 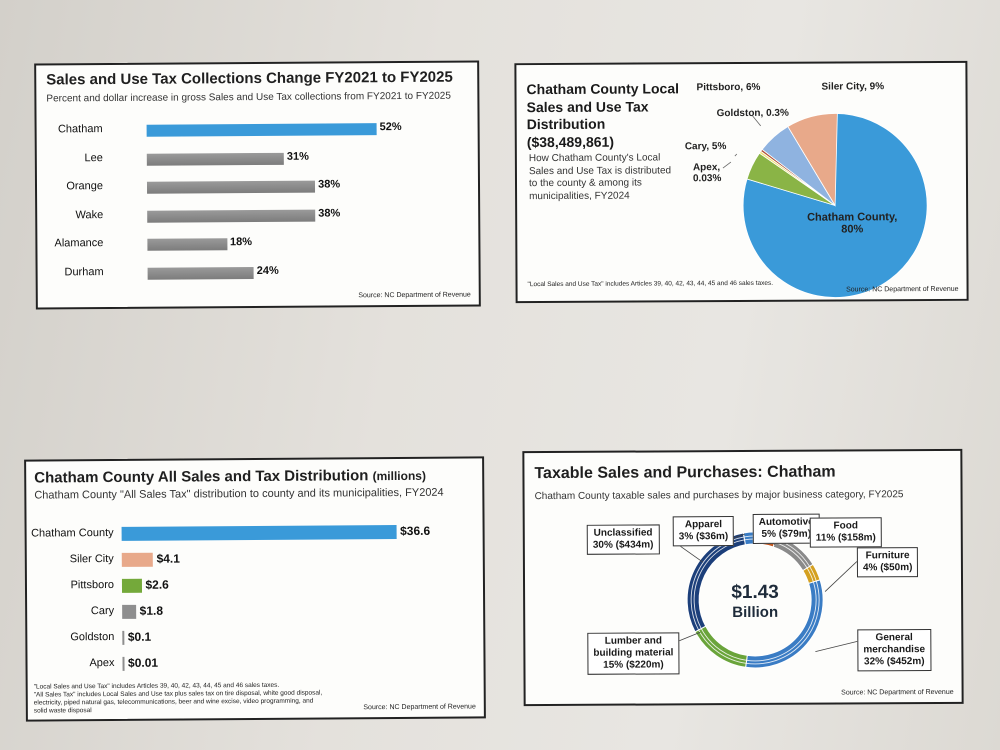 I want to click on chart1-value-durham: 24%, so click(x=267, y=270).